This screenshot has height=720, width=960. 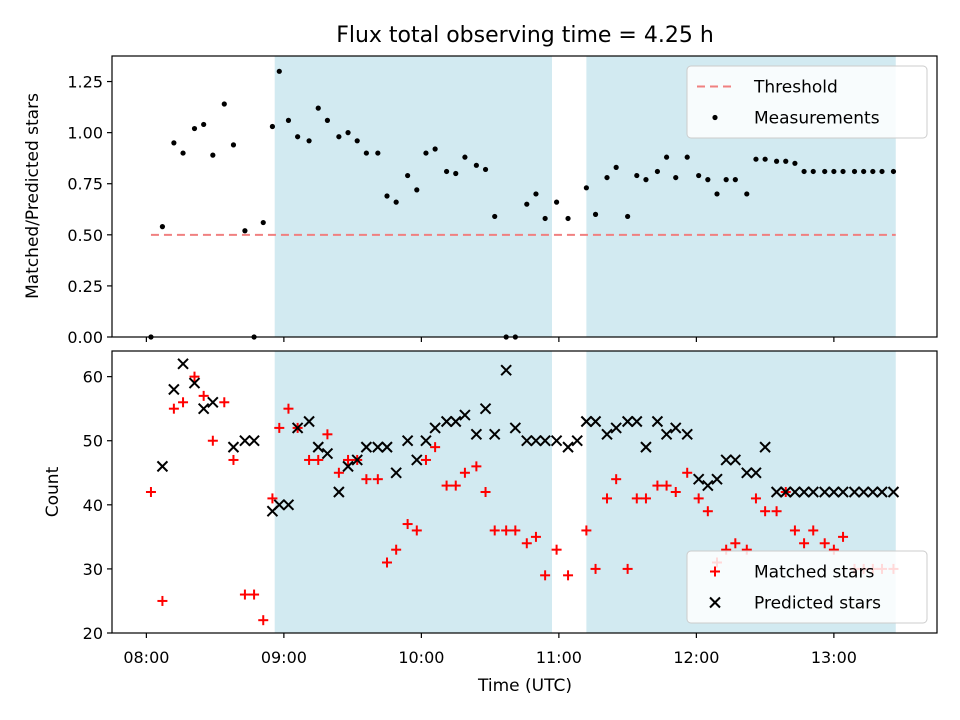 What do you see at coordinates (524, 686) in the screenshot?
I see `x-axis-label: Time (UTC)` at bounding box center [524, 686].